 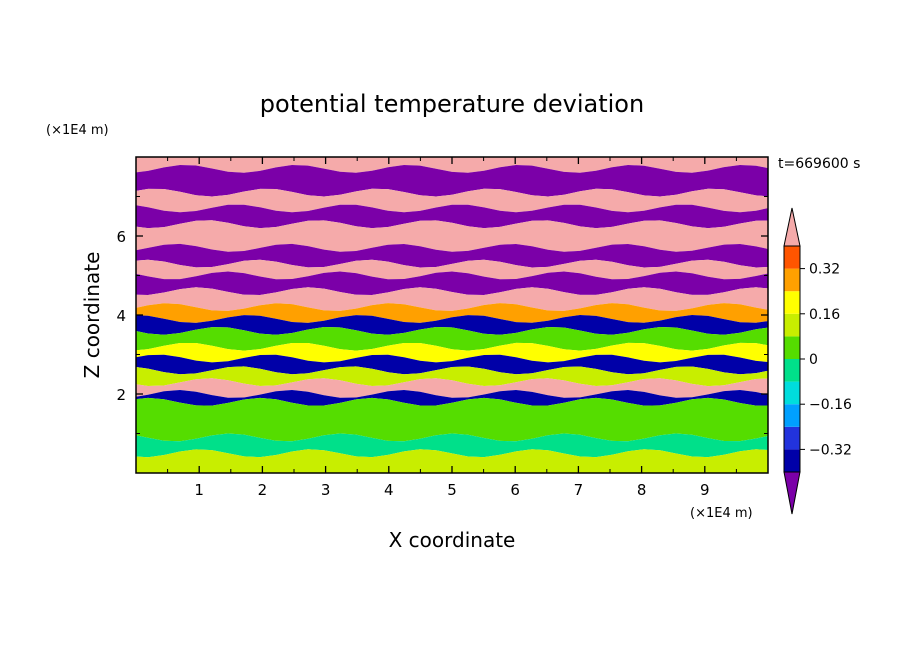 I want to click on x-tick-label: 1, so click(x=199, y=490).